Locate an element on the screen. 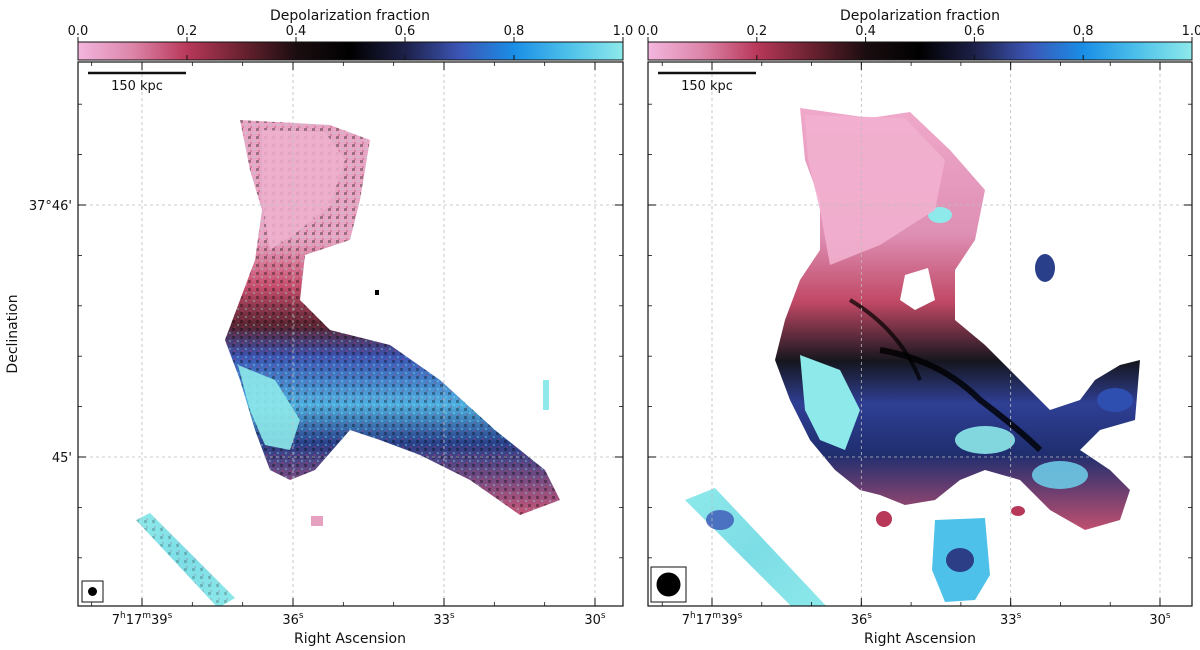 This screenshot has width=1200, height=650. y-tick-label: 37°46' is located at coordinates (50, 206).